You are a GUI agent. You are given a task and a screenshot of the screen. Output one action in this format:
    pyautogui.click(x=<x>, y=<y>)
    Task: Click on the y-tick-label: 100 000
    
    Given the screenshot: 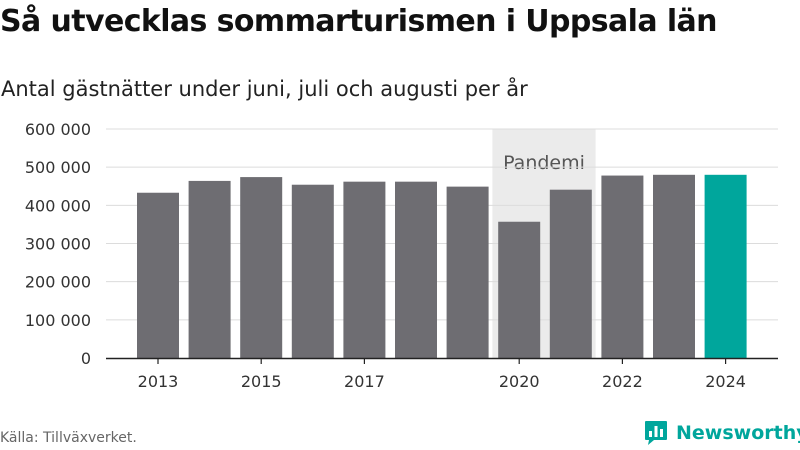 What is the action you would take?
    pyautogui.click(x=58, y=320)
    